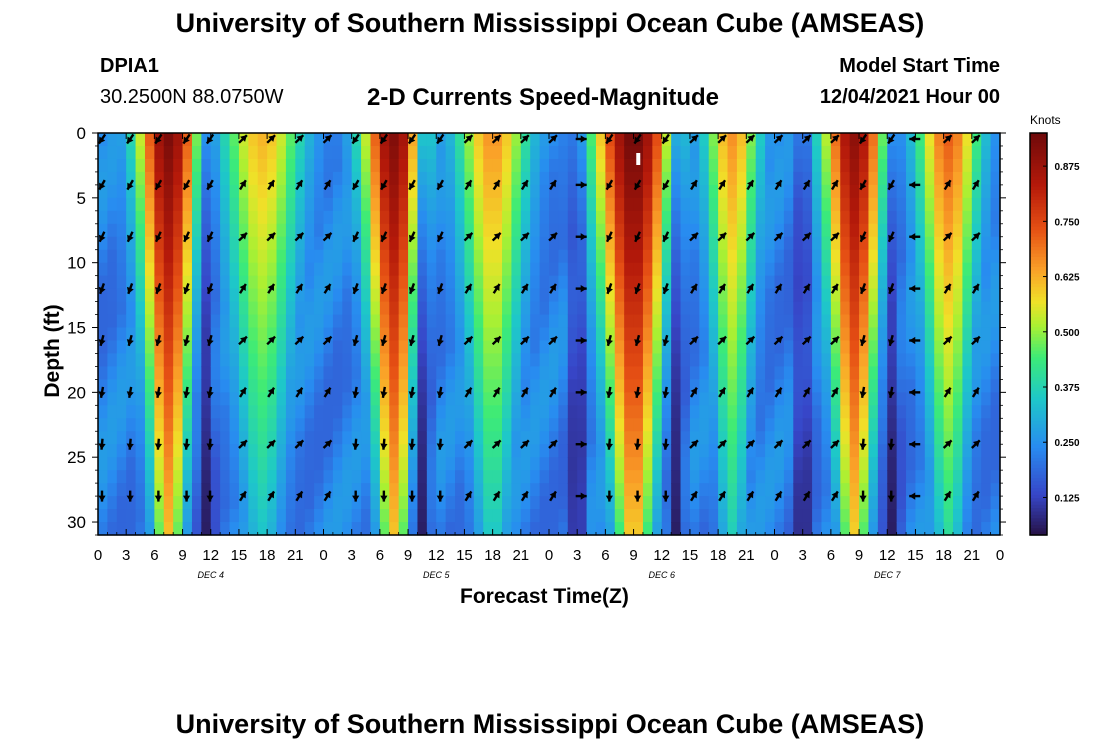  What do you see at coordinates (436, 555) in the screenshot?
I see `x-tick-label: 12` at bounding box center [436, 555].